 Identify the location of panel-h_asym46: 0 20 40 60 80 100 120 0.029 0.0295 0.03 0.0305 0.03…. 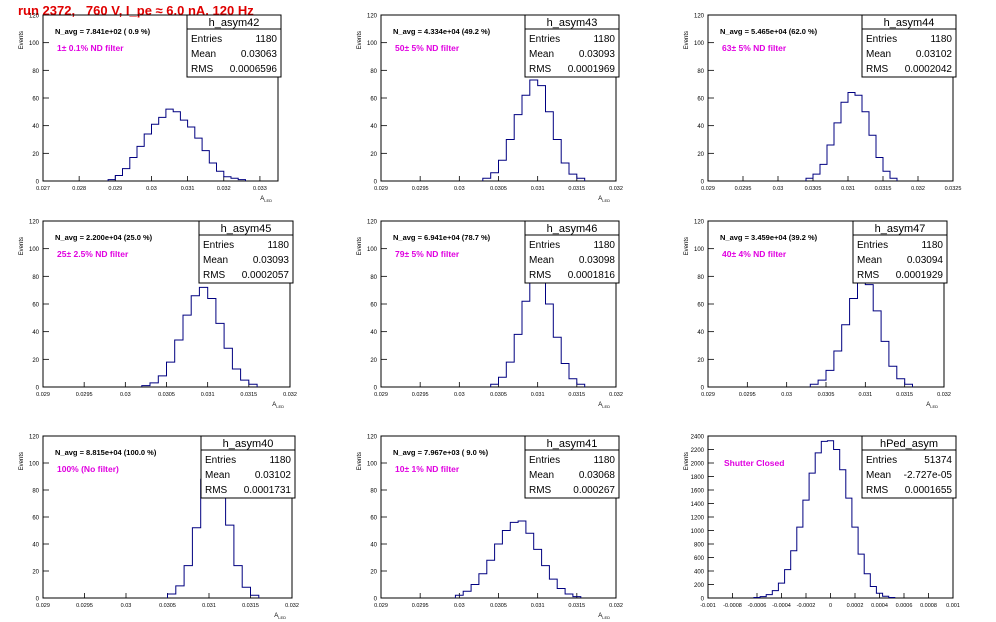
(490, 315).